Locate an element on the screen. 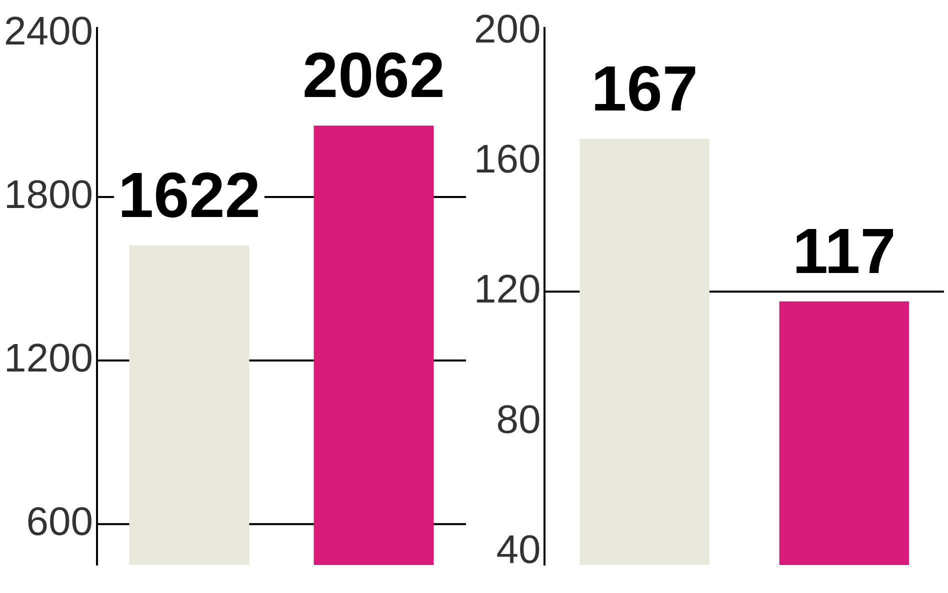 This screenshot has height=593, width=948. data-label: 2062 is located at coordinates (373, 75).